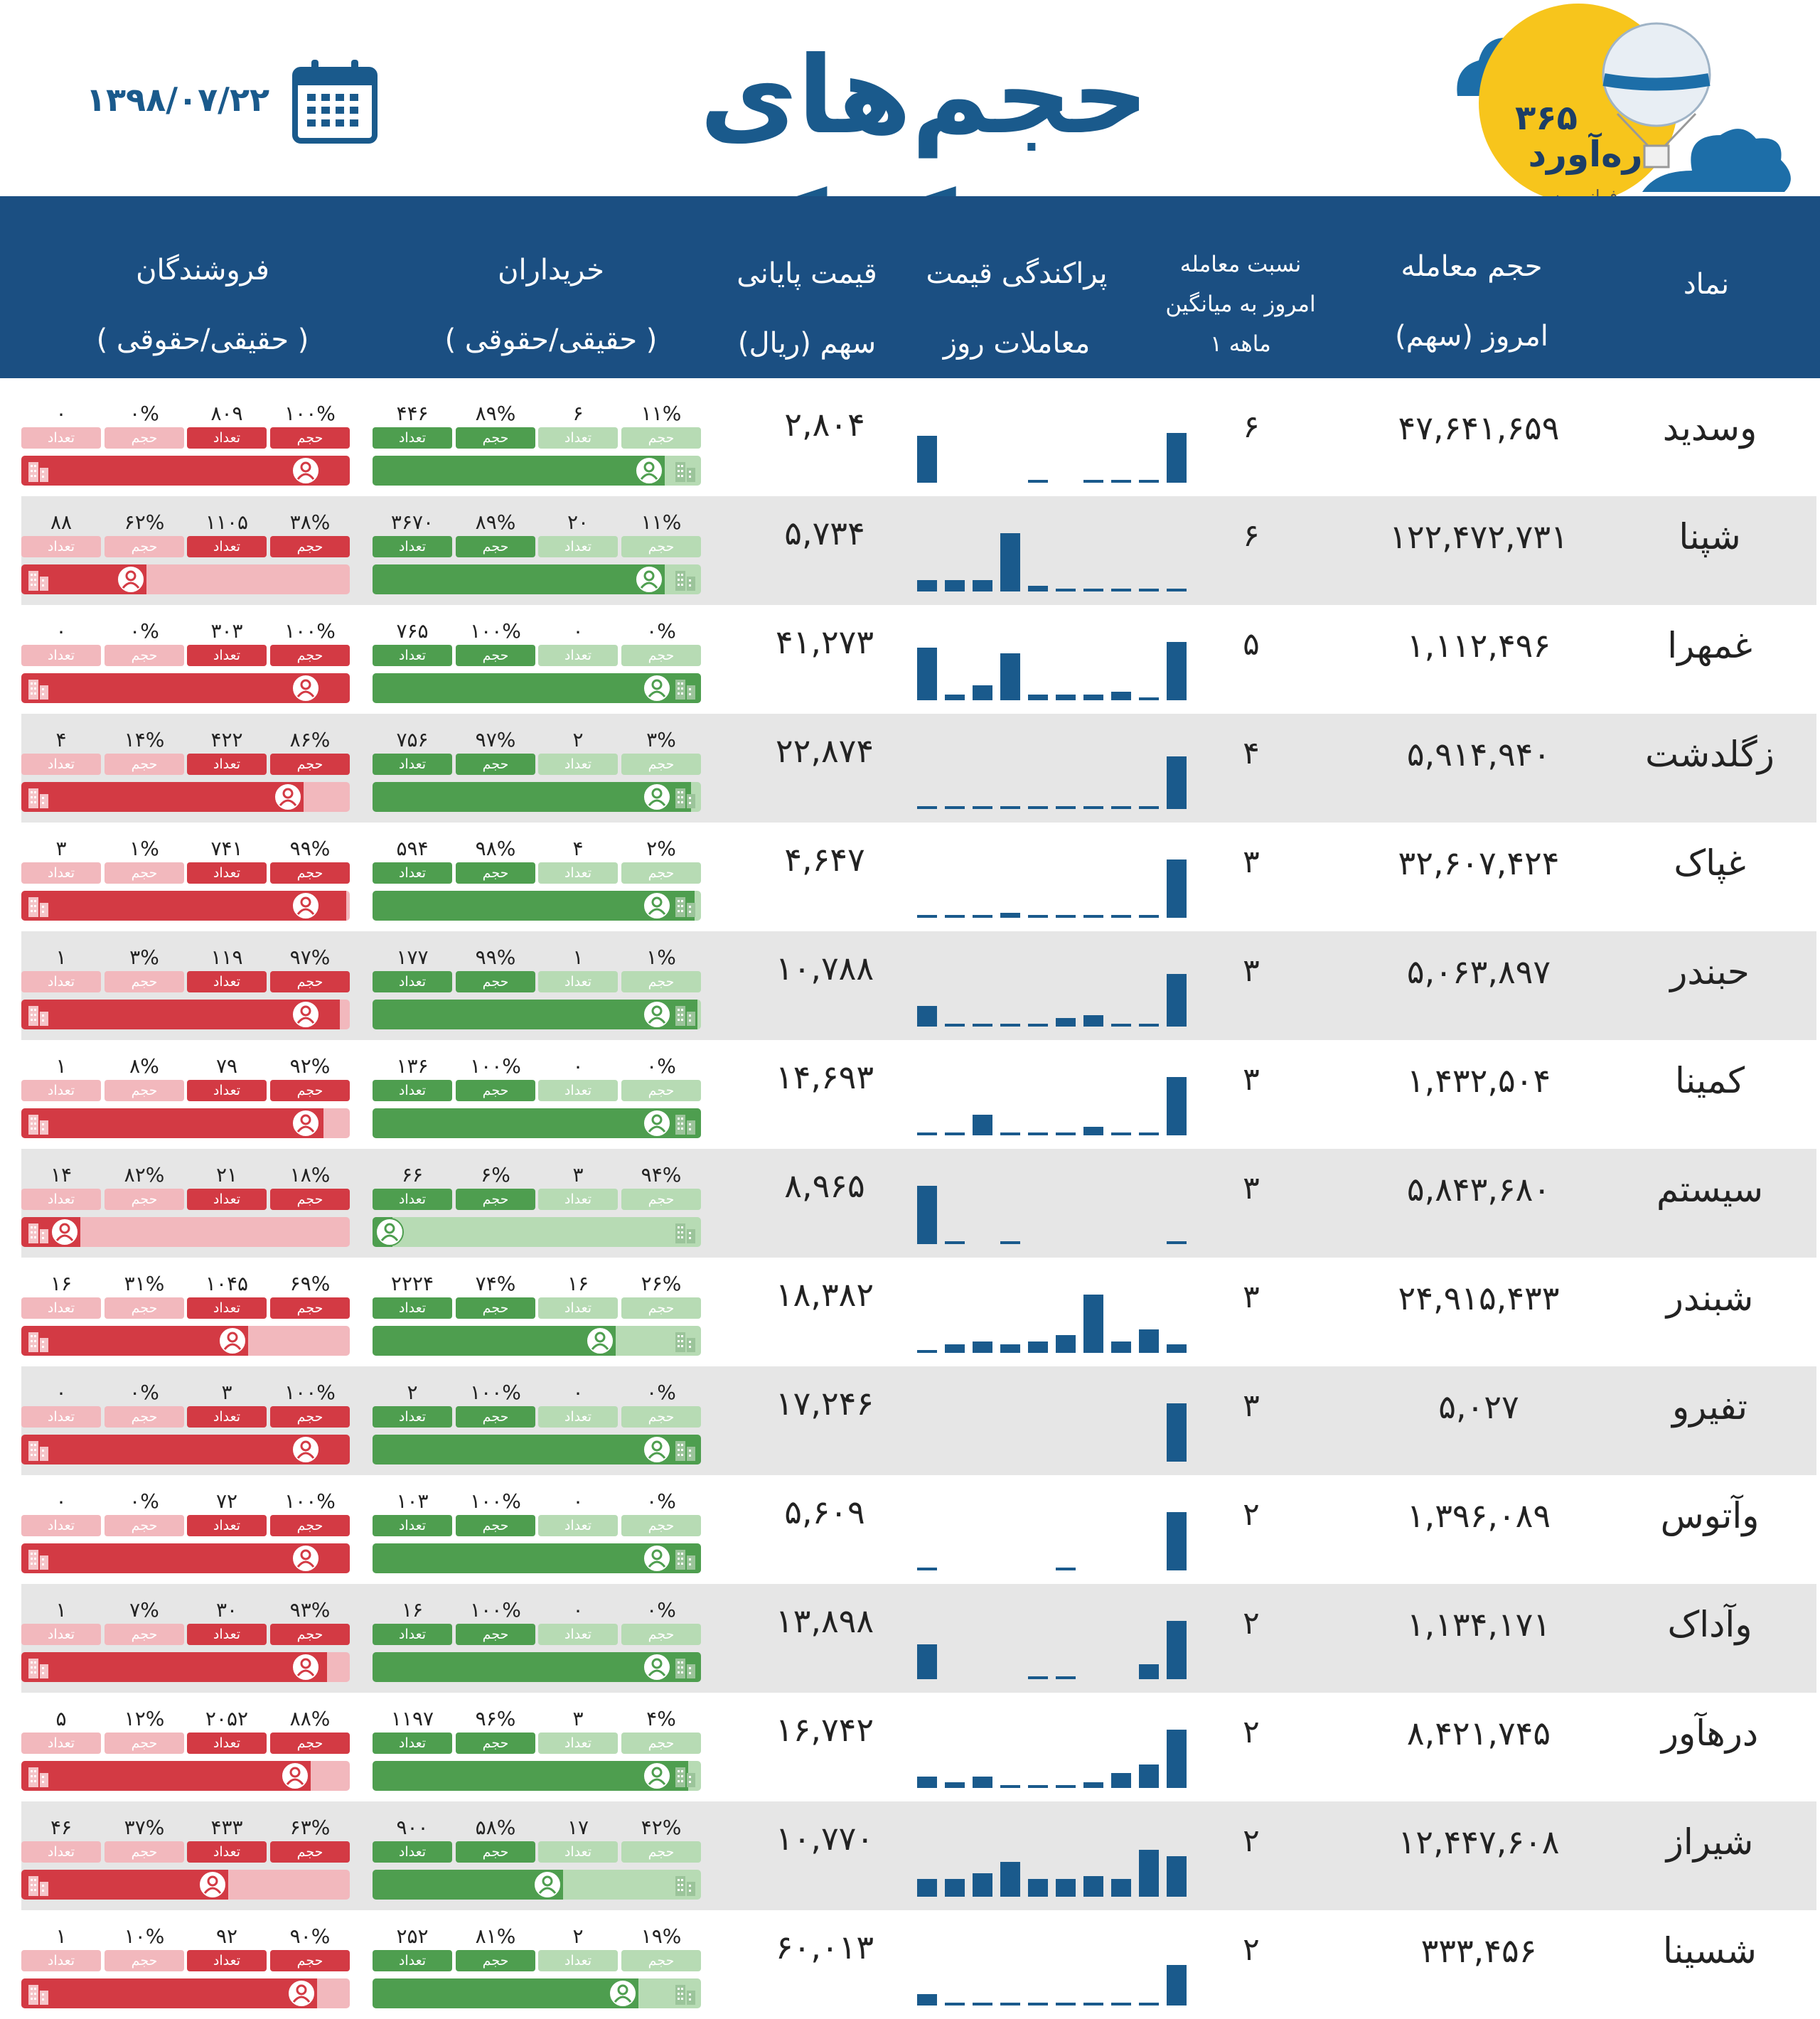 This screenshot has height=2019, width=1820. I want to click on close-price: ۱۶,۷۴۲, so click(825, 1729).